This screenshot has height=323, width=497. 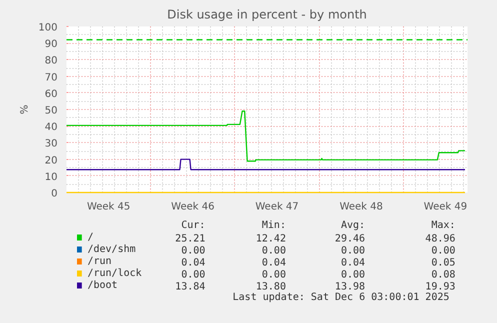 What do you see at coordinates (51, 128) in the screenshot?
I see `y-tick-label: 40` at bounding box center [51, 128].